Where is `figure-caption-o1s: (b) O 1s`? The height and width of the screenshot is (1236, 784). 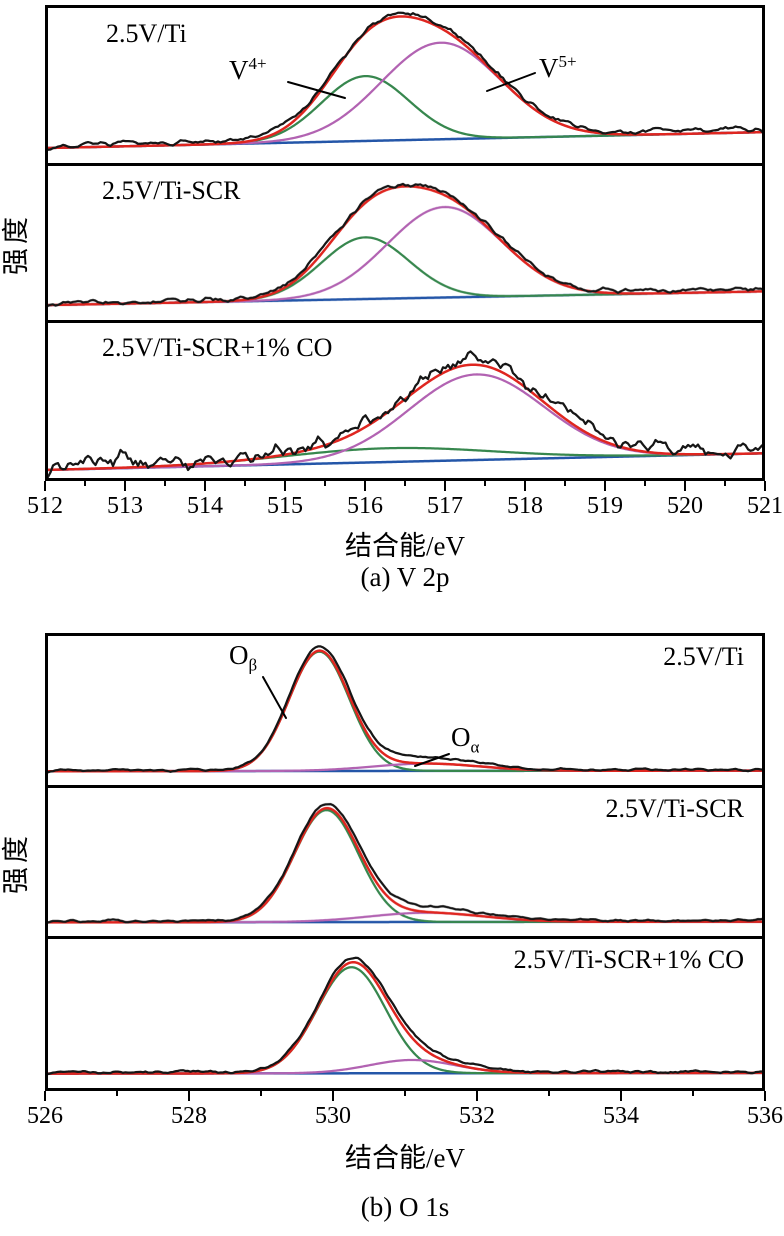
figure-caption-o1s: (b) O 1s is located at coordinates (405, 1207).